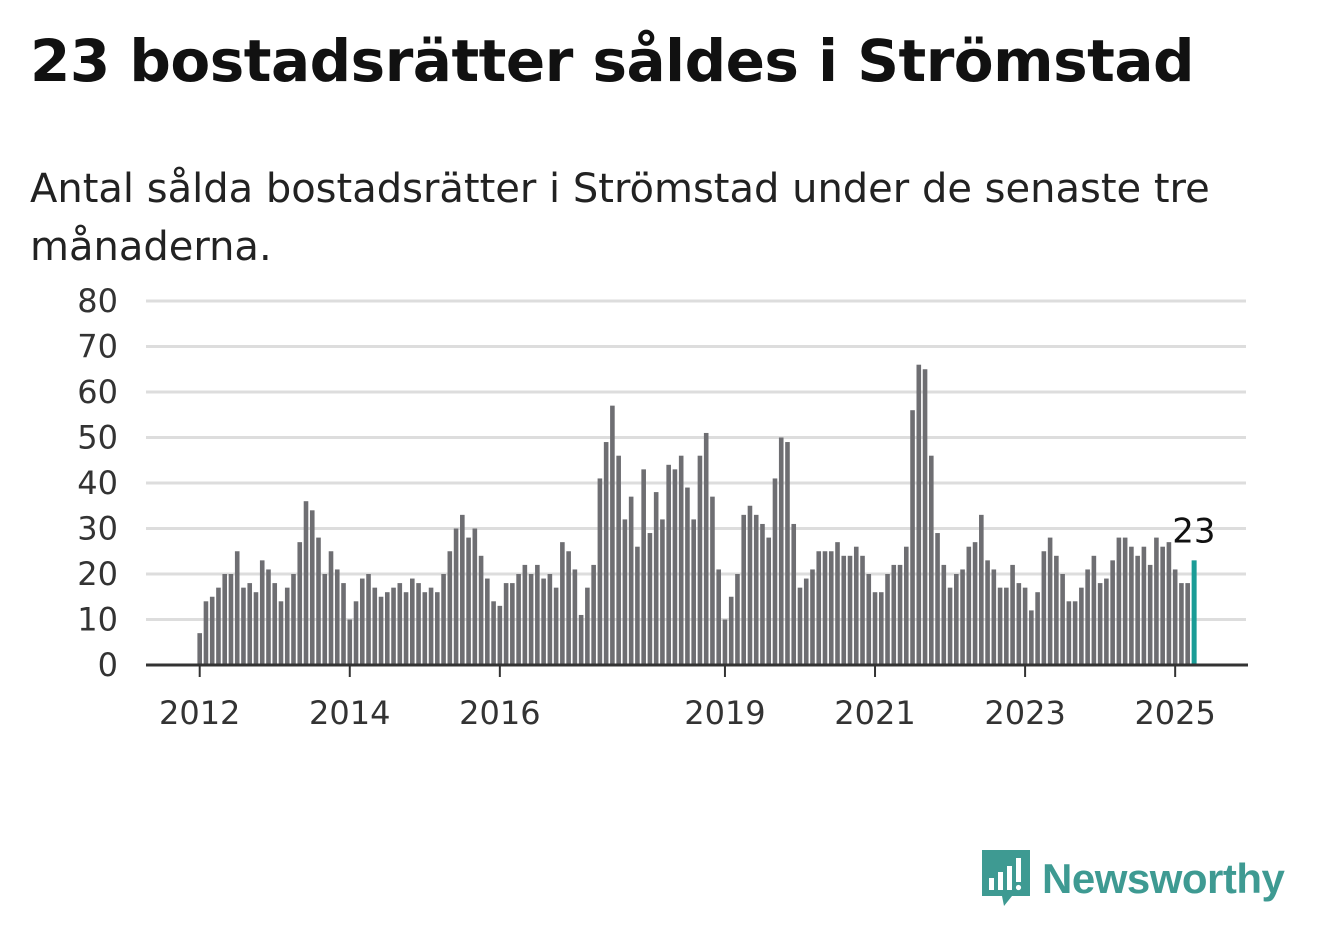 The height and width of the screenshot is (939, 1322). I want to click on x-tick-label: 2025, so click(1174, 713).